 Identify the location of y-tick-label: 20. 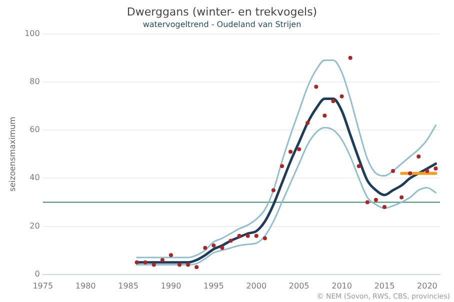
(35, 225).